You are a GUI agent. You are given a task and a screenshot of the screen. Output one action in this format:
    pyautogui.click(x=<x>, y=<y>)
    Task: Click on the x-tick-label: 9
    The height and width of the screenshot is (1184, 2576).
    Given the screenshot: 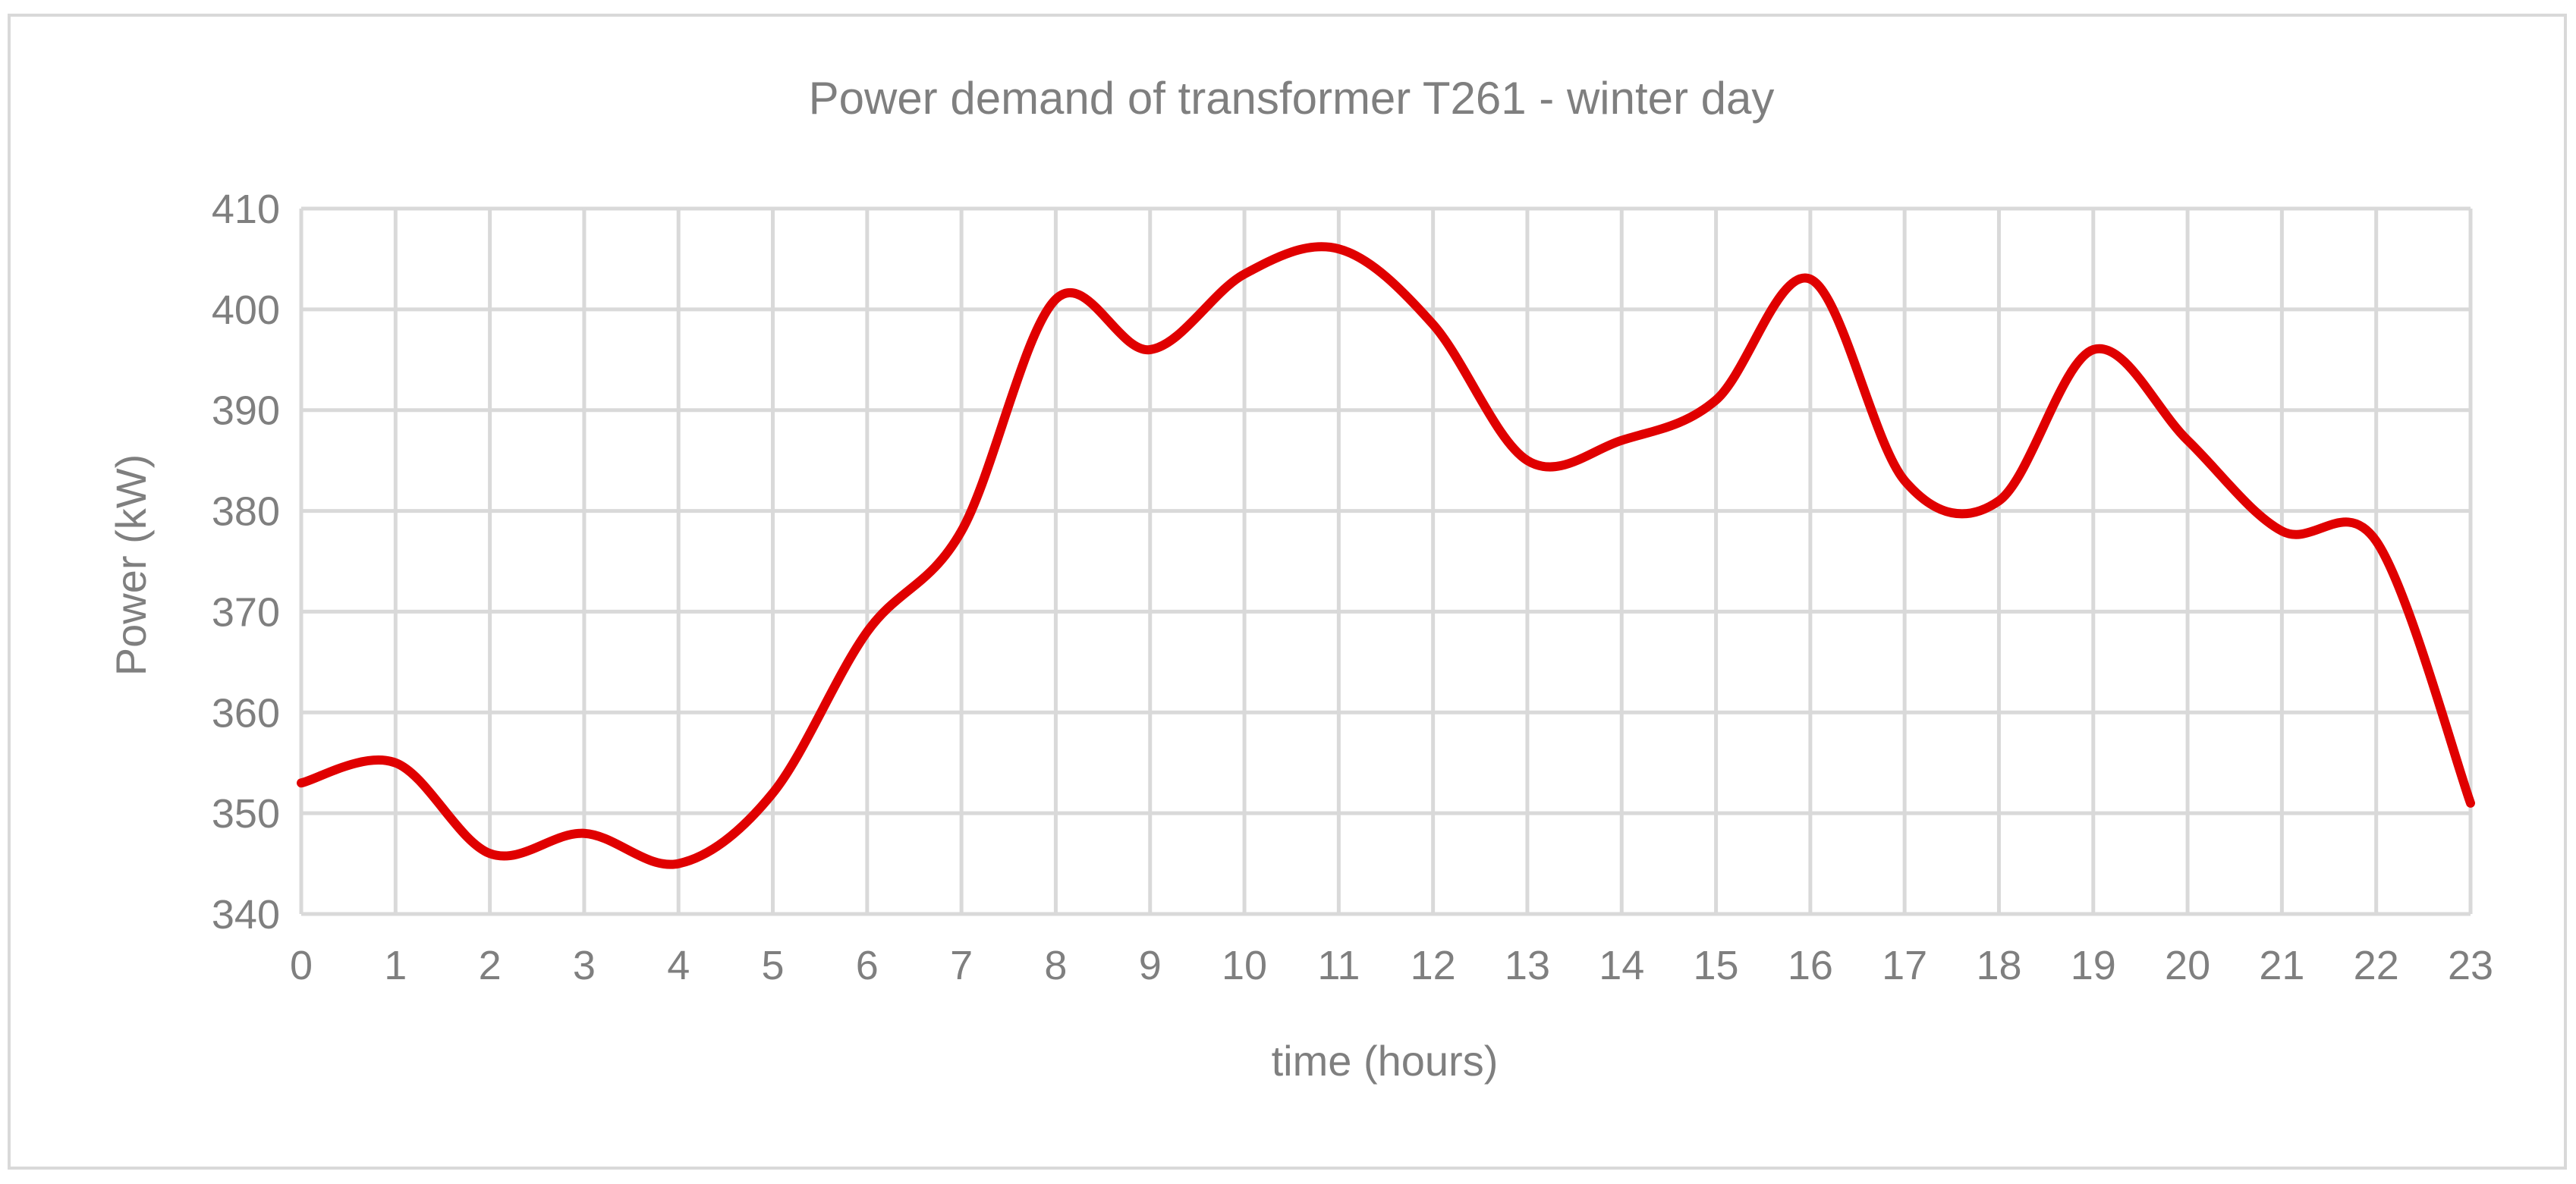 What is the action you would take?
    pyautogui.click(x=1150, y=965)
    